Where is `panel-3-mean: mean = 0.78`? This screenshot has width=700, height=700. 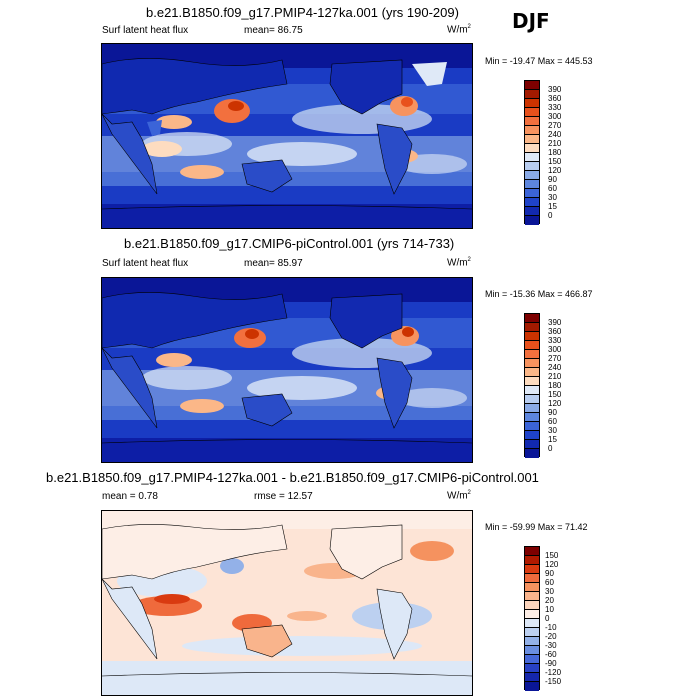
panel-3-mean: mean = 0.78 is located at coordinates (130, 496).